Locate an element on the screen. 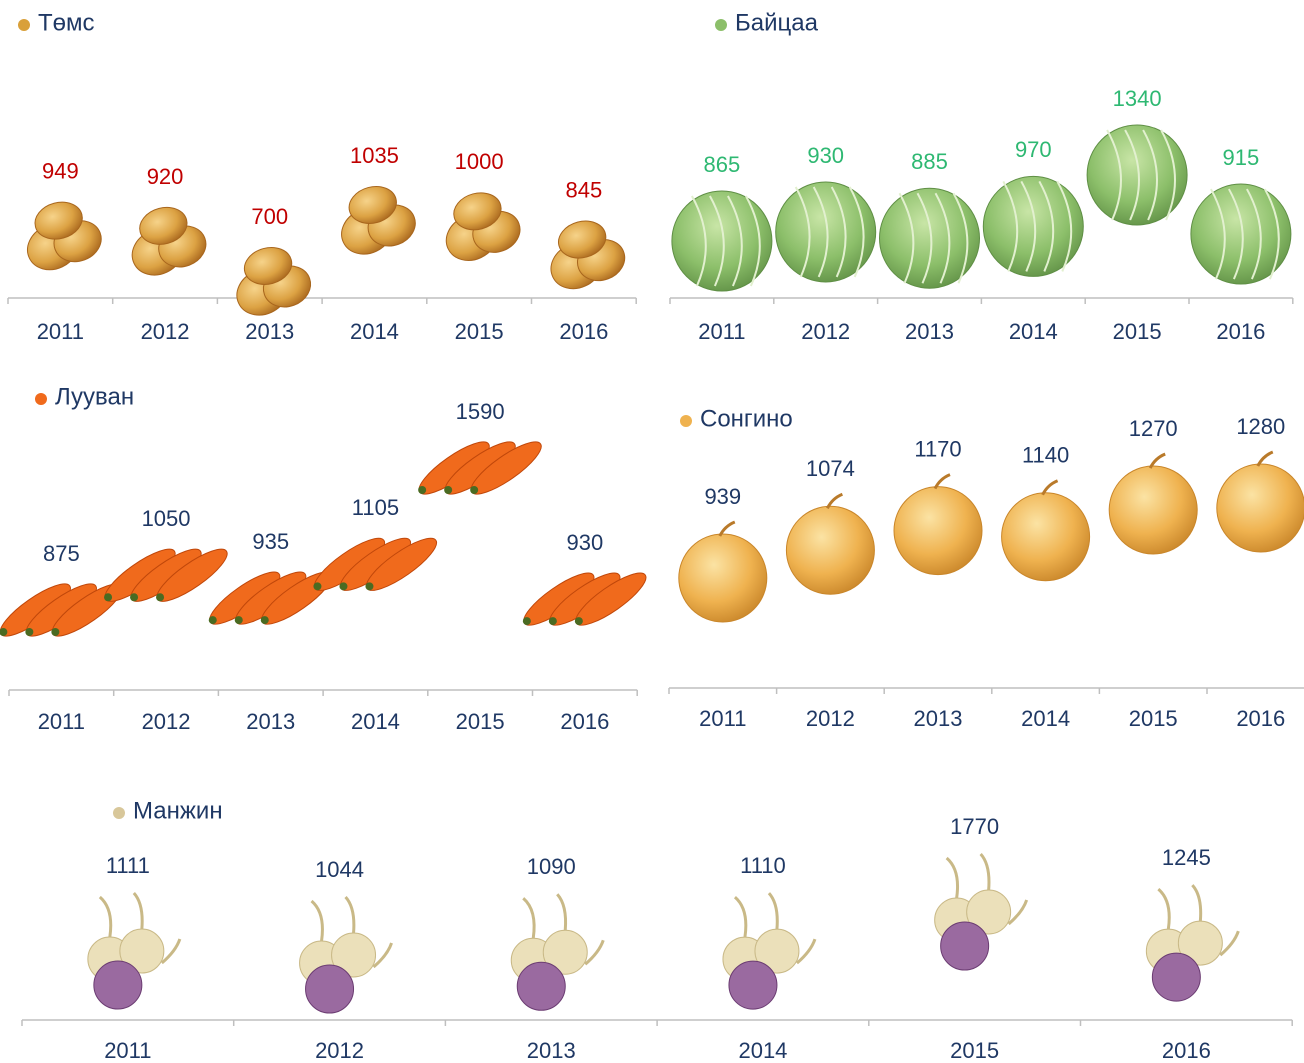  data-label: 1044 is located at coordinates (339, 869).